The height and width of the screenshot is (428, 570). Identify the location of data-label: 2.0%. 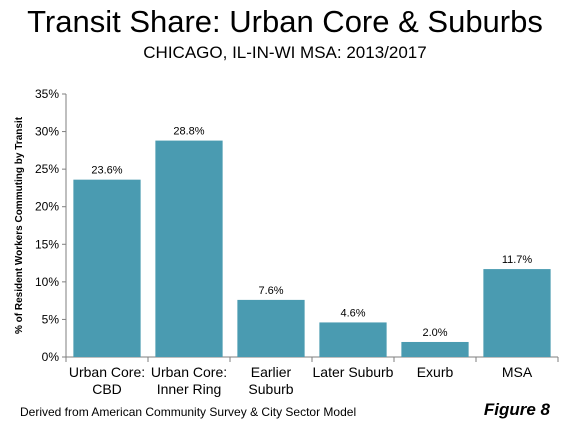
(434, 333).